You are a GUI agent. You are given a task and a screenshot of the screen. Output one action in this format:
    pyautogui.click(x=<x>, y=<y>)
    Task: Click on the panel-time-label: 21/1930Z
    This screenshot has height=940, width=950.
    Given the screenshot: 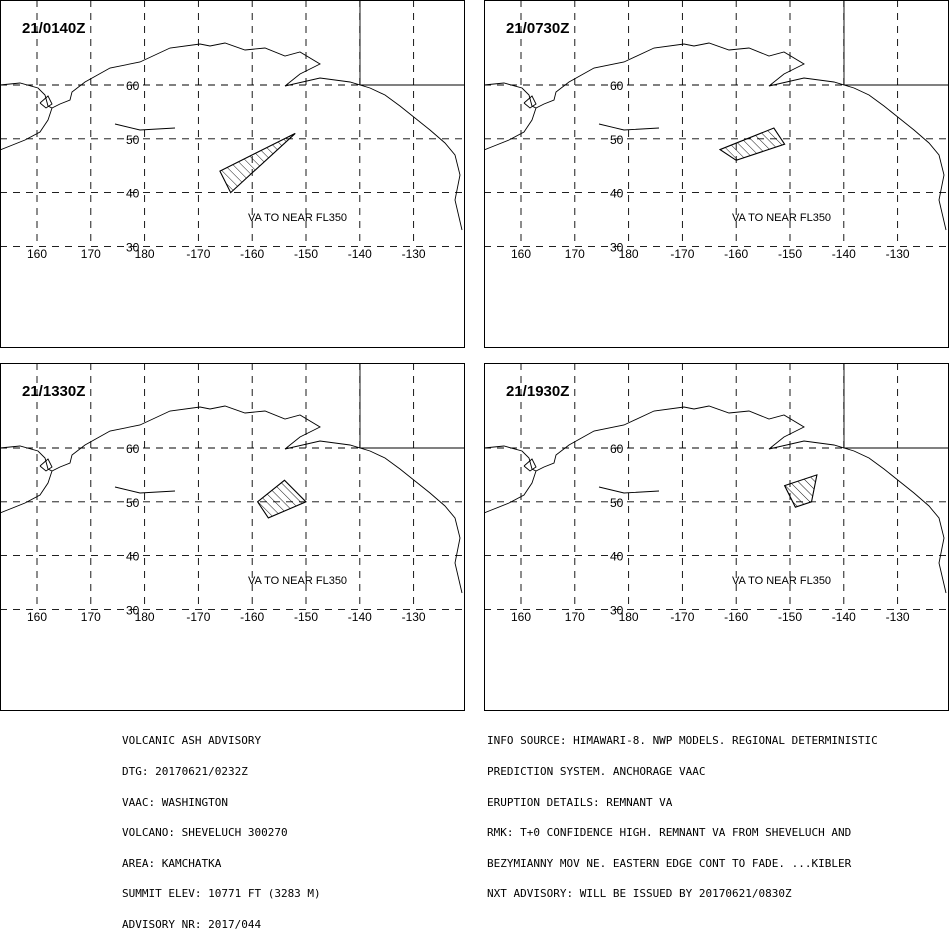 What is the action you would take?
    pyautogui.click(x=537, y=391)
    